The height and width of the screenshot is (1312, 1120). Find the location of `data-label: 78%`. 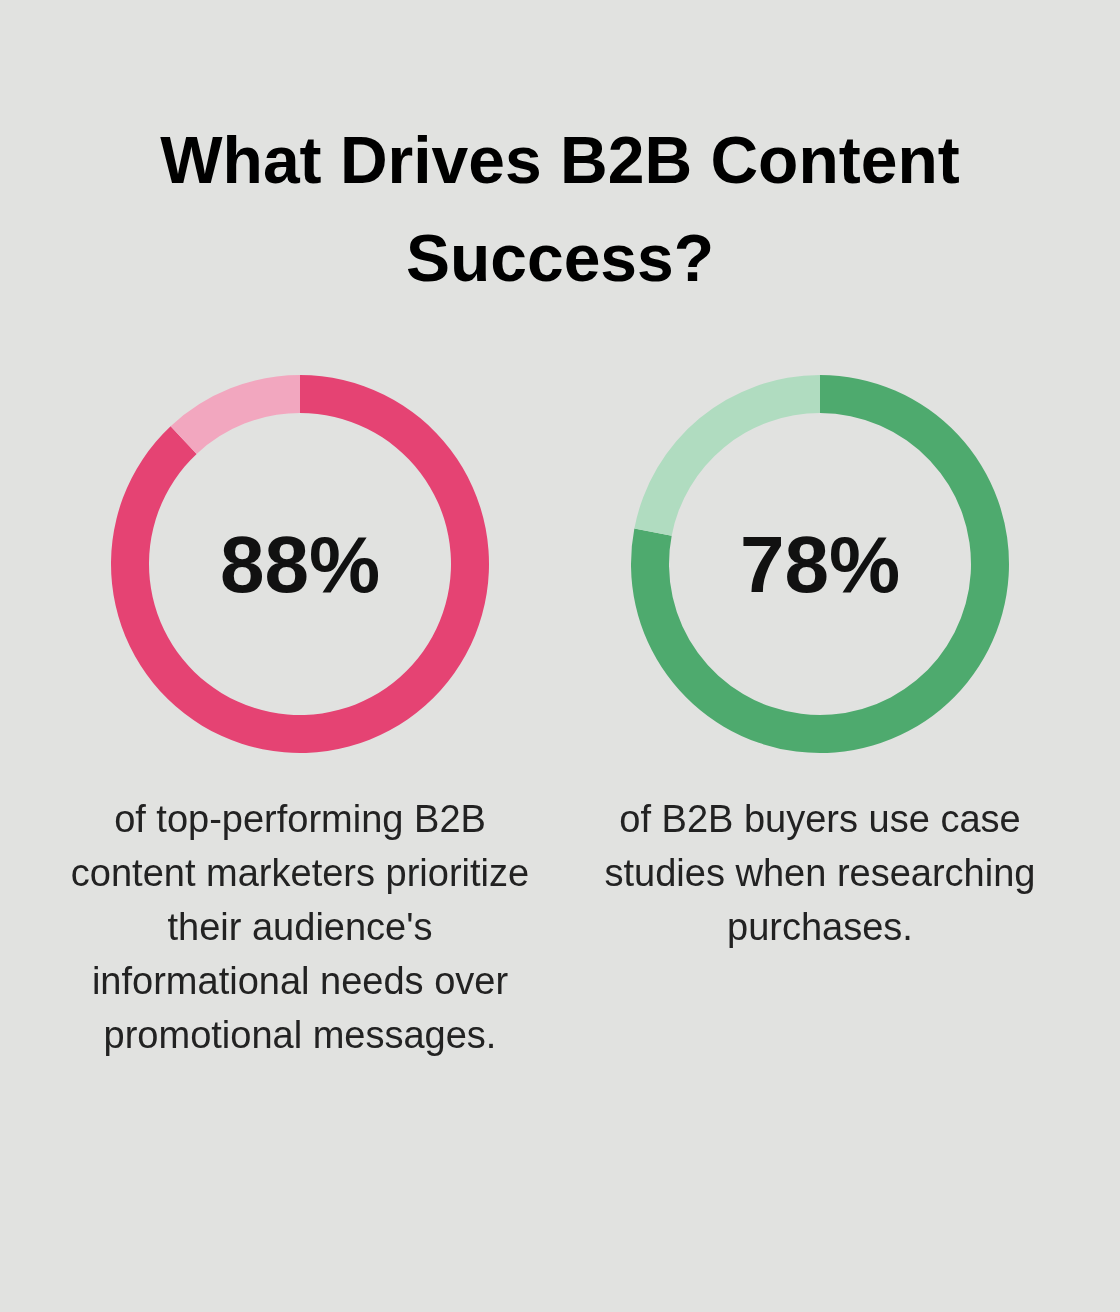

data-label: 78% is located at coordinates (820, 564).